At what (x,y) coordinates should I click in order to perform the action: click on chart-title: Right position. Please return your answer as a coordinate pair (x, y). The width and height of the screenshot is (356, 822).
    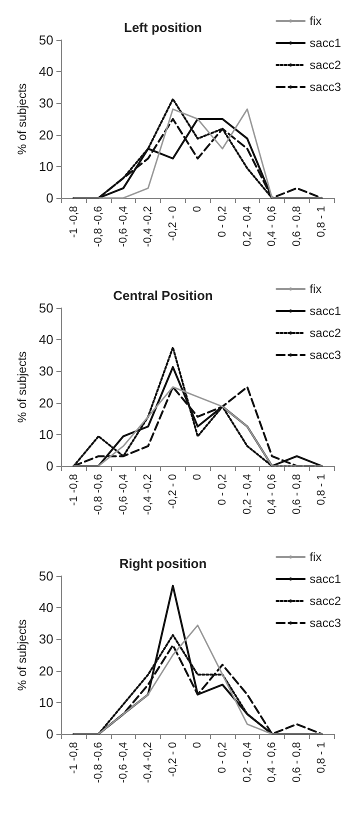
    Looking at the image, I should click on (163, 563).